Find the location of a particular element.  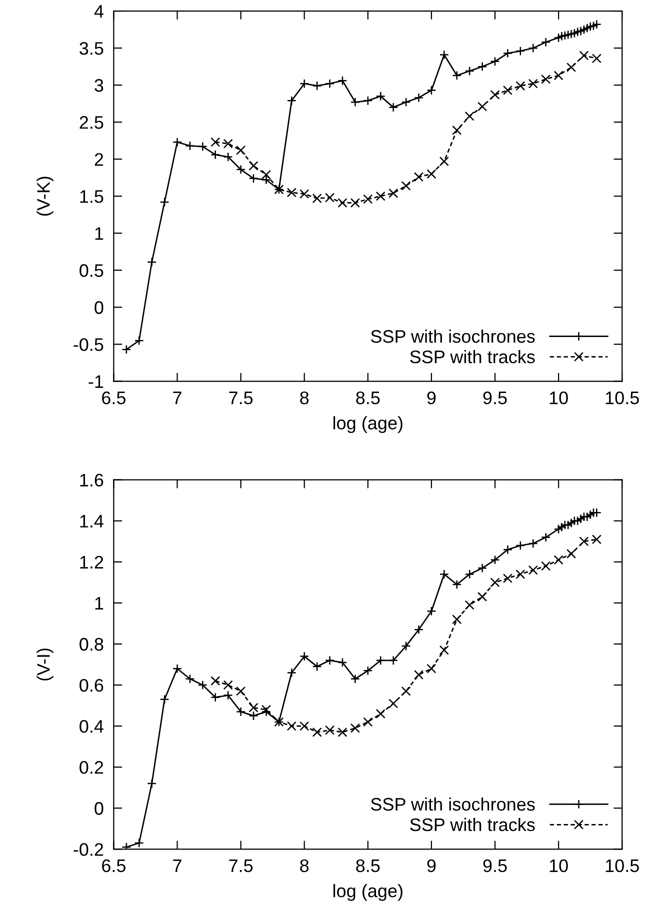

y-axis-title: (V-K) is located at coordinates (45, 196).